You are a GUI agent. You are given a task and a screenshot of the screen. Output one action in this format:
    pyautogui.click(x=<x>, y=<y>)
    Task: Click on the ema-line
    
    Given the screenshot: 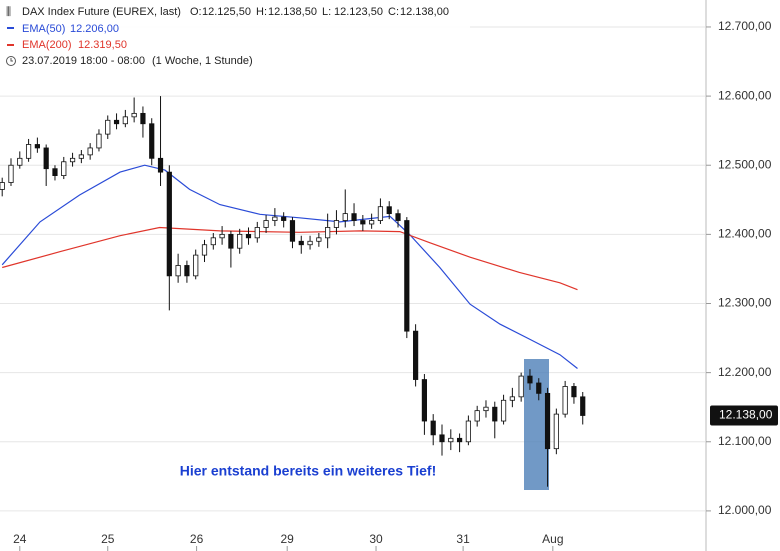 What is the action you would take?
    pyautogui.click(x=290, y=258)
    